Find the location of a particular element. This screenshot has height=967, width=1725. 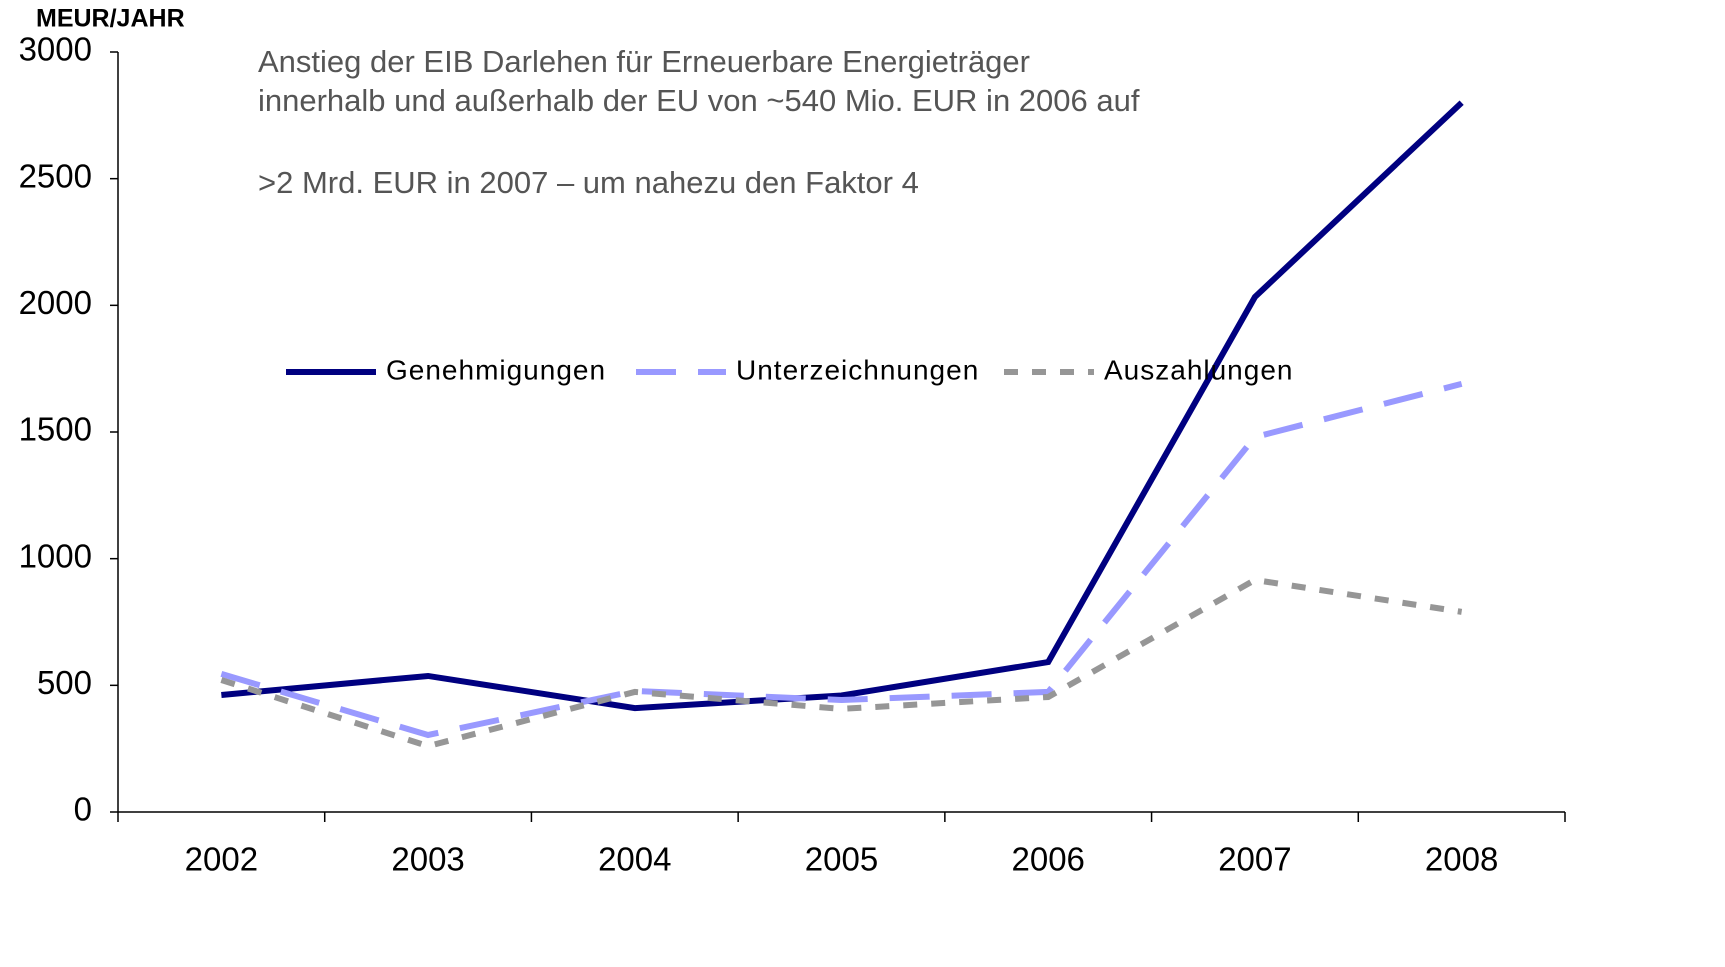

y-tick-label: 1000 is located at coordinates (55, 555).